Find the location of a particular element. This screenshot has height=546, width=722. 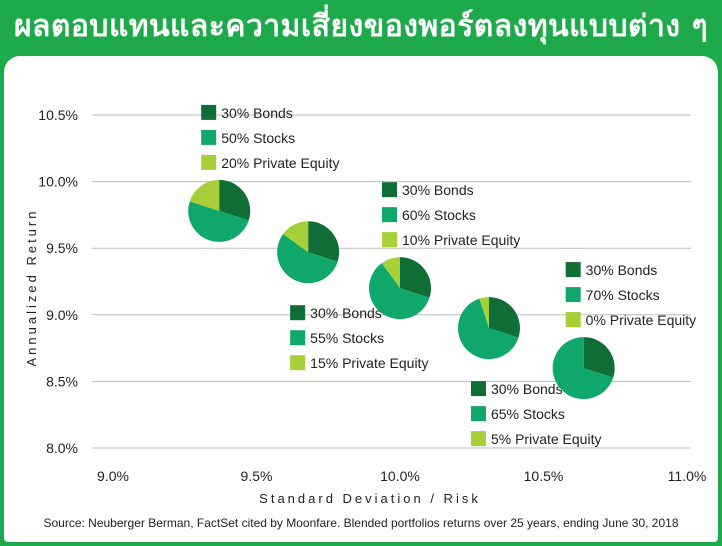

legend-label-stocks: 65% Stocks is located at coordinates (528, 414).